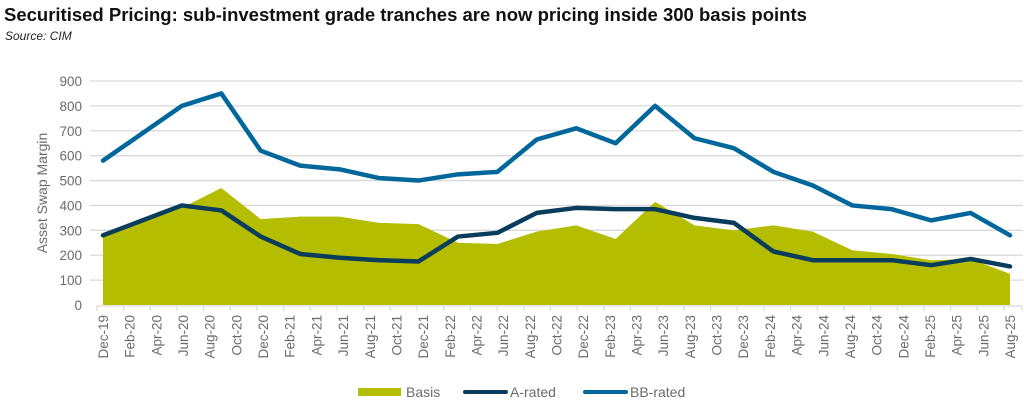 This screenshot has width=1024, height=419. Describe the element at coordinates (70, 181) in the screenshot. I see `y-tick-label: 500` at that location.